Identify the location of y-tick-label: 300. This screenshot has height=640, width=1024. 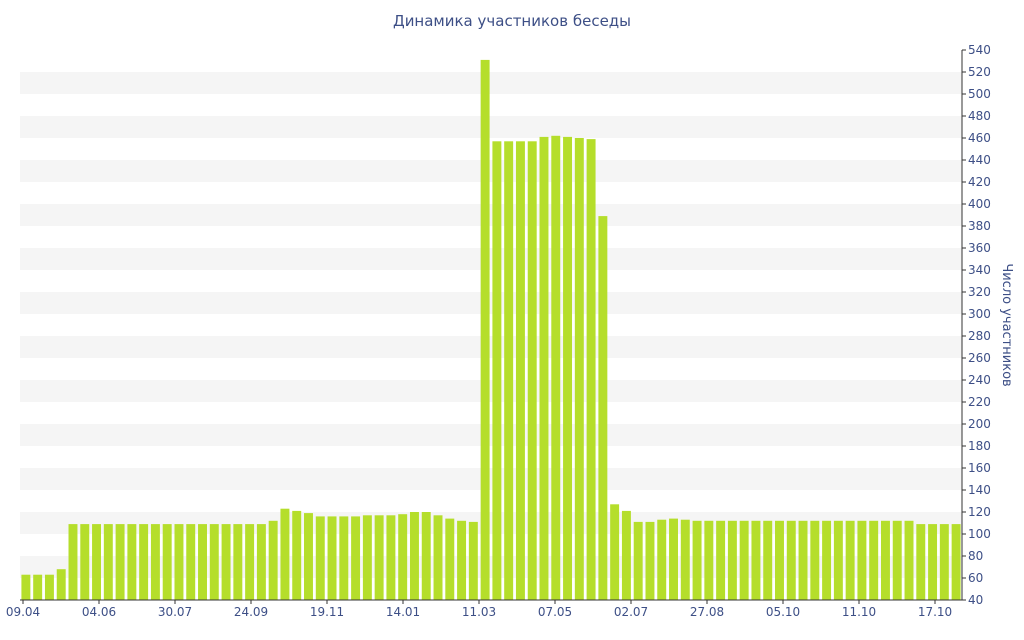
(979, 314).